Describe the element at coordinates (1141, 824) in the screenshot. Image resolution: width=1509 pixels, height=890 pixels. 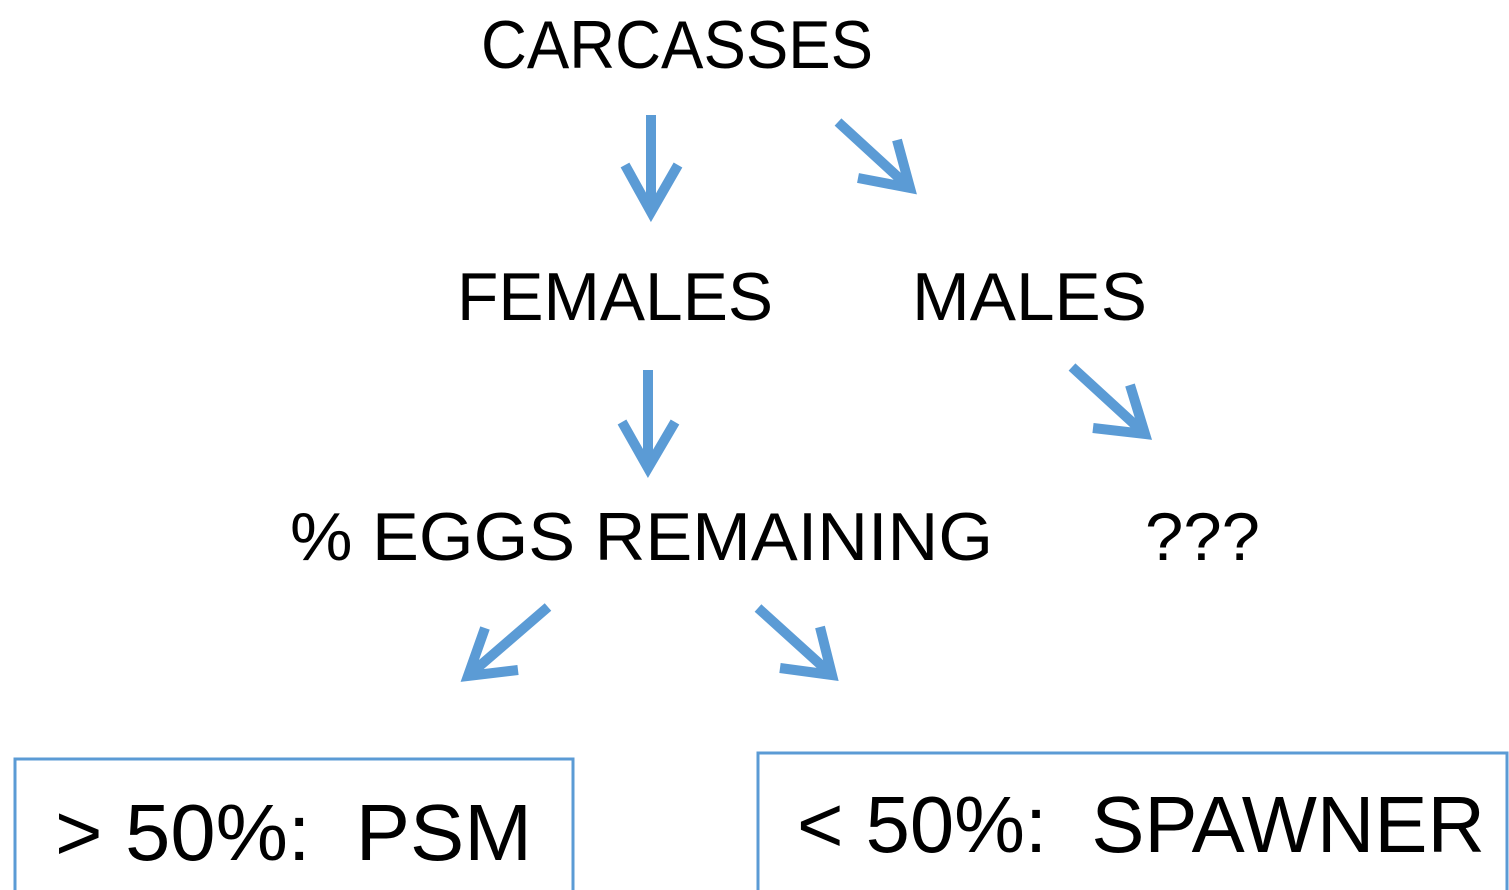
I see `result-label: < 50%: SPAWNER` at that location.